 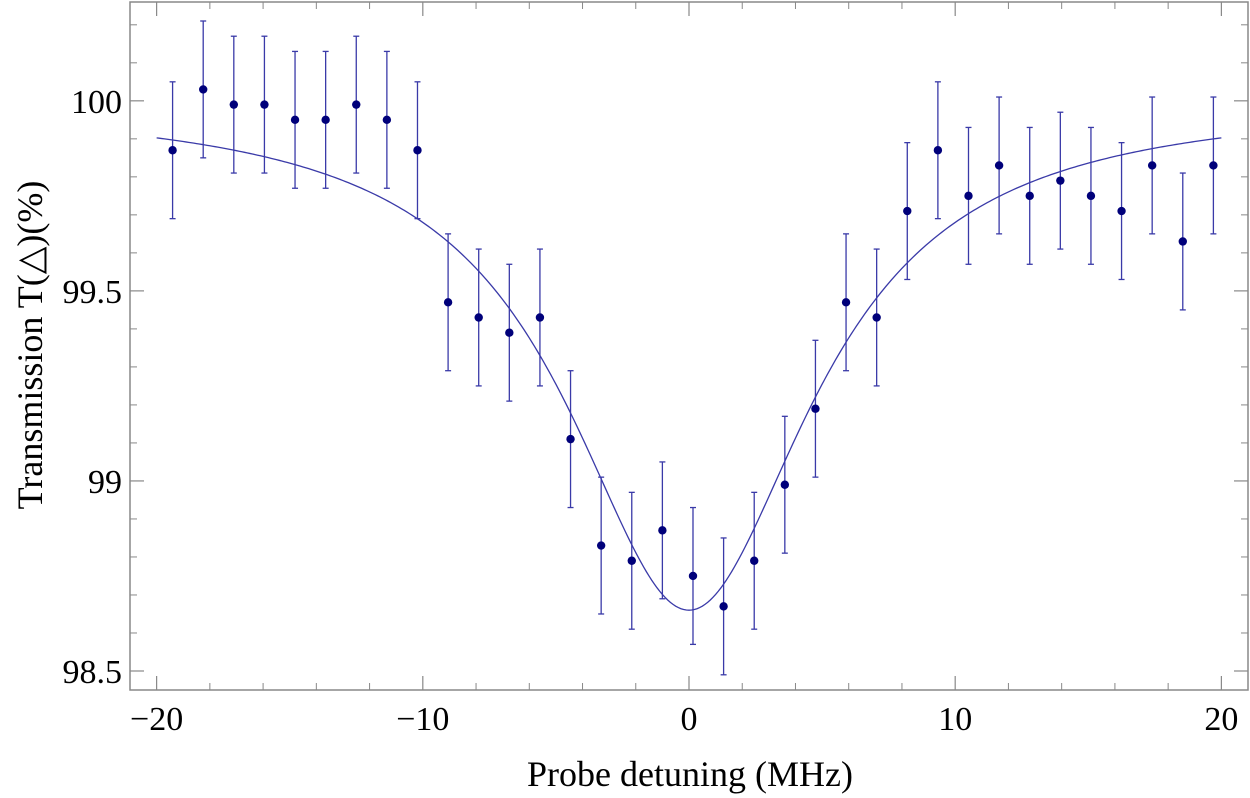 What do you see at coordinates (93, 672) in the screenshot?
I see `y-tick-label: 98.5` at bounding box center [93, 672].